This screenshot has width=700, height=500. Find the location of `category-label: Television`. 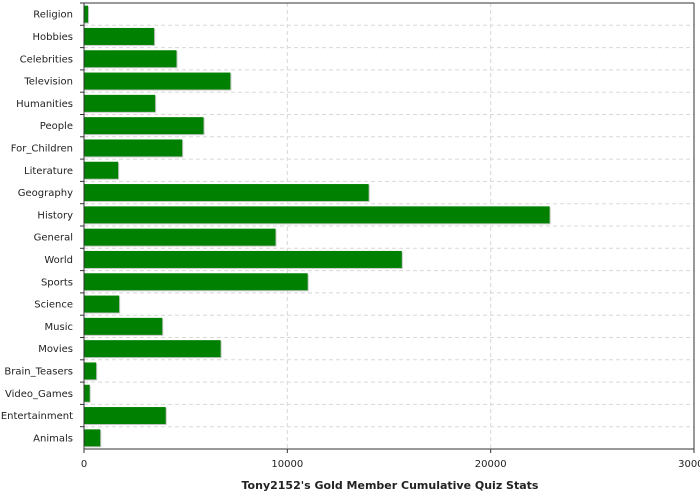

category-label: Television is located at coordinates (48, 82).